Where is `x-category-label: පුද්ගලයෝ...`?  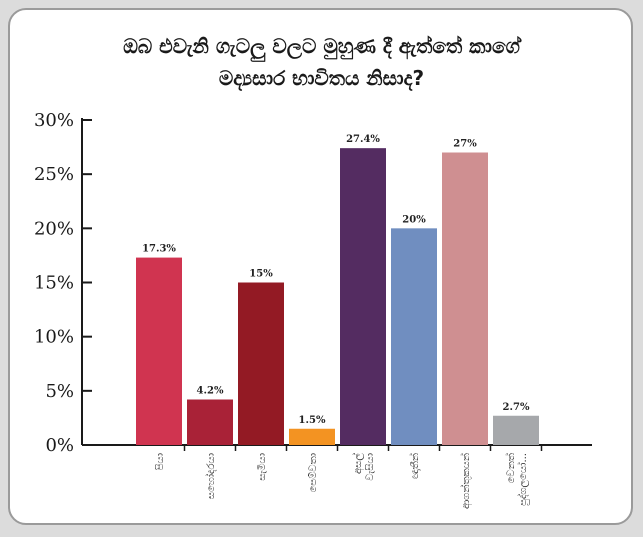
x-category-label: පුද්ගලයෝ... is located at coordinates (522, 479).